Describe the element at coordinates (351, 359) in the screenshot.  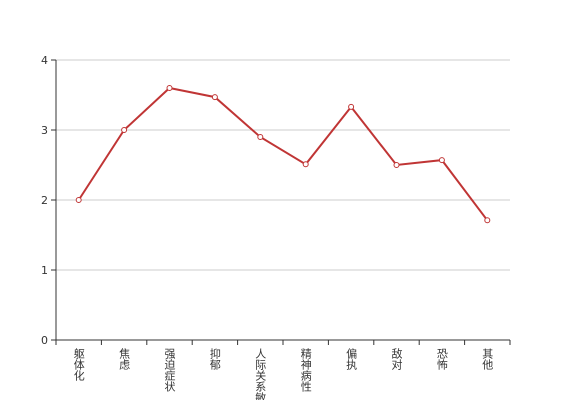
I see `x-tick-label: 偏执` at that location.